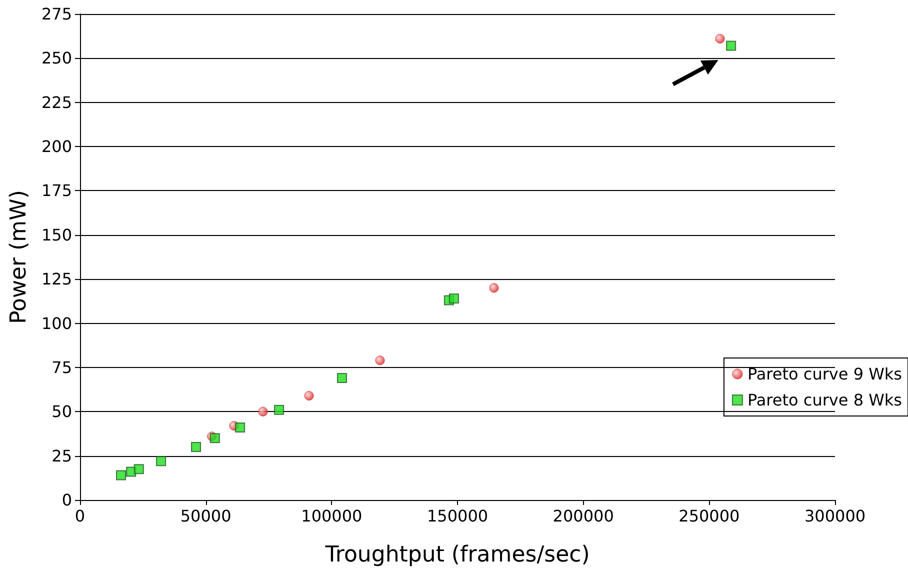 The height and width of the screenshot is (577, 908). Describe the element at coordinates (56, 190) in the screenshot. I see `y-tick-label: 175` at that location.